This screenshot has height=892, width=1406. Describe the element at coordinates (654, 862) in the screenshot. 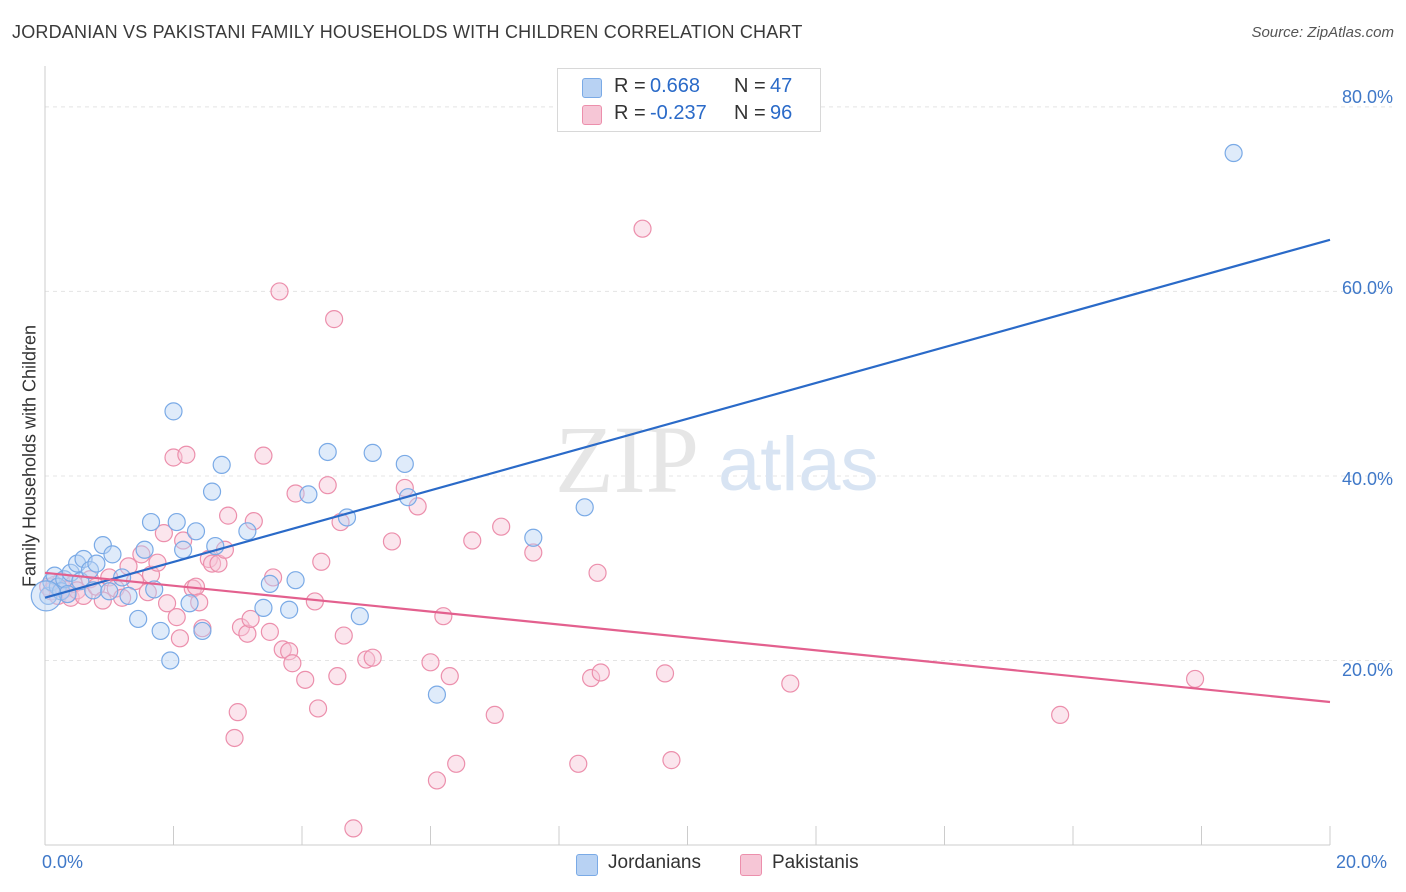

I see `legend-label-jordanians: Jordanians` at that location.